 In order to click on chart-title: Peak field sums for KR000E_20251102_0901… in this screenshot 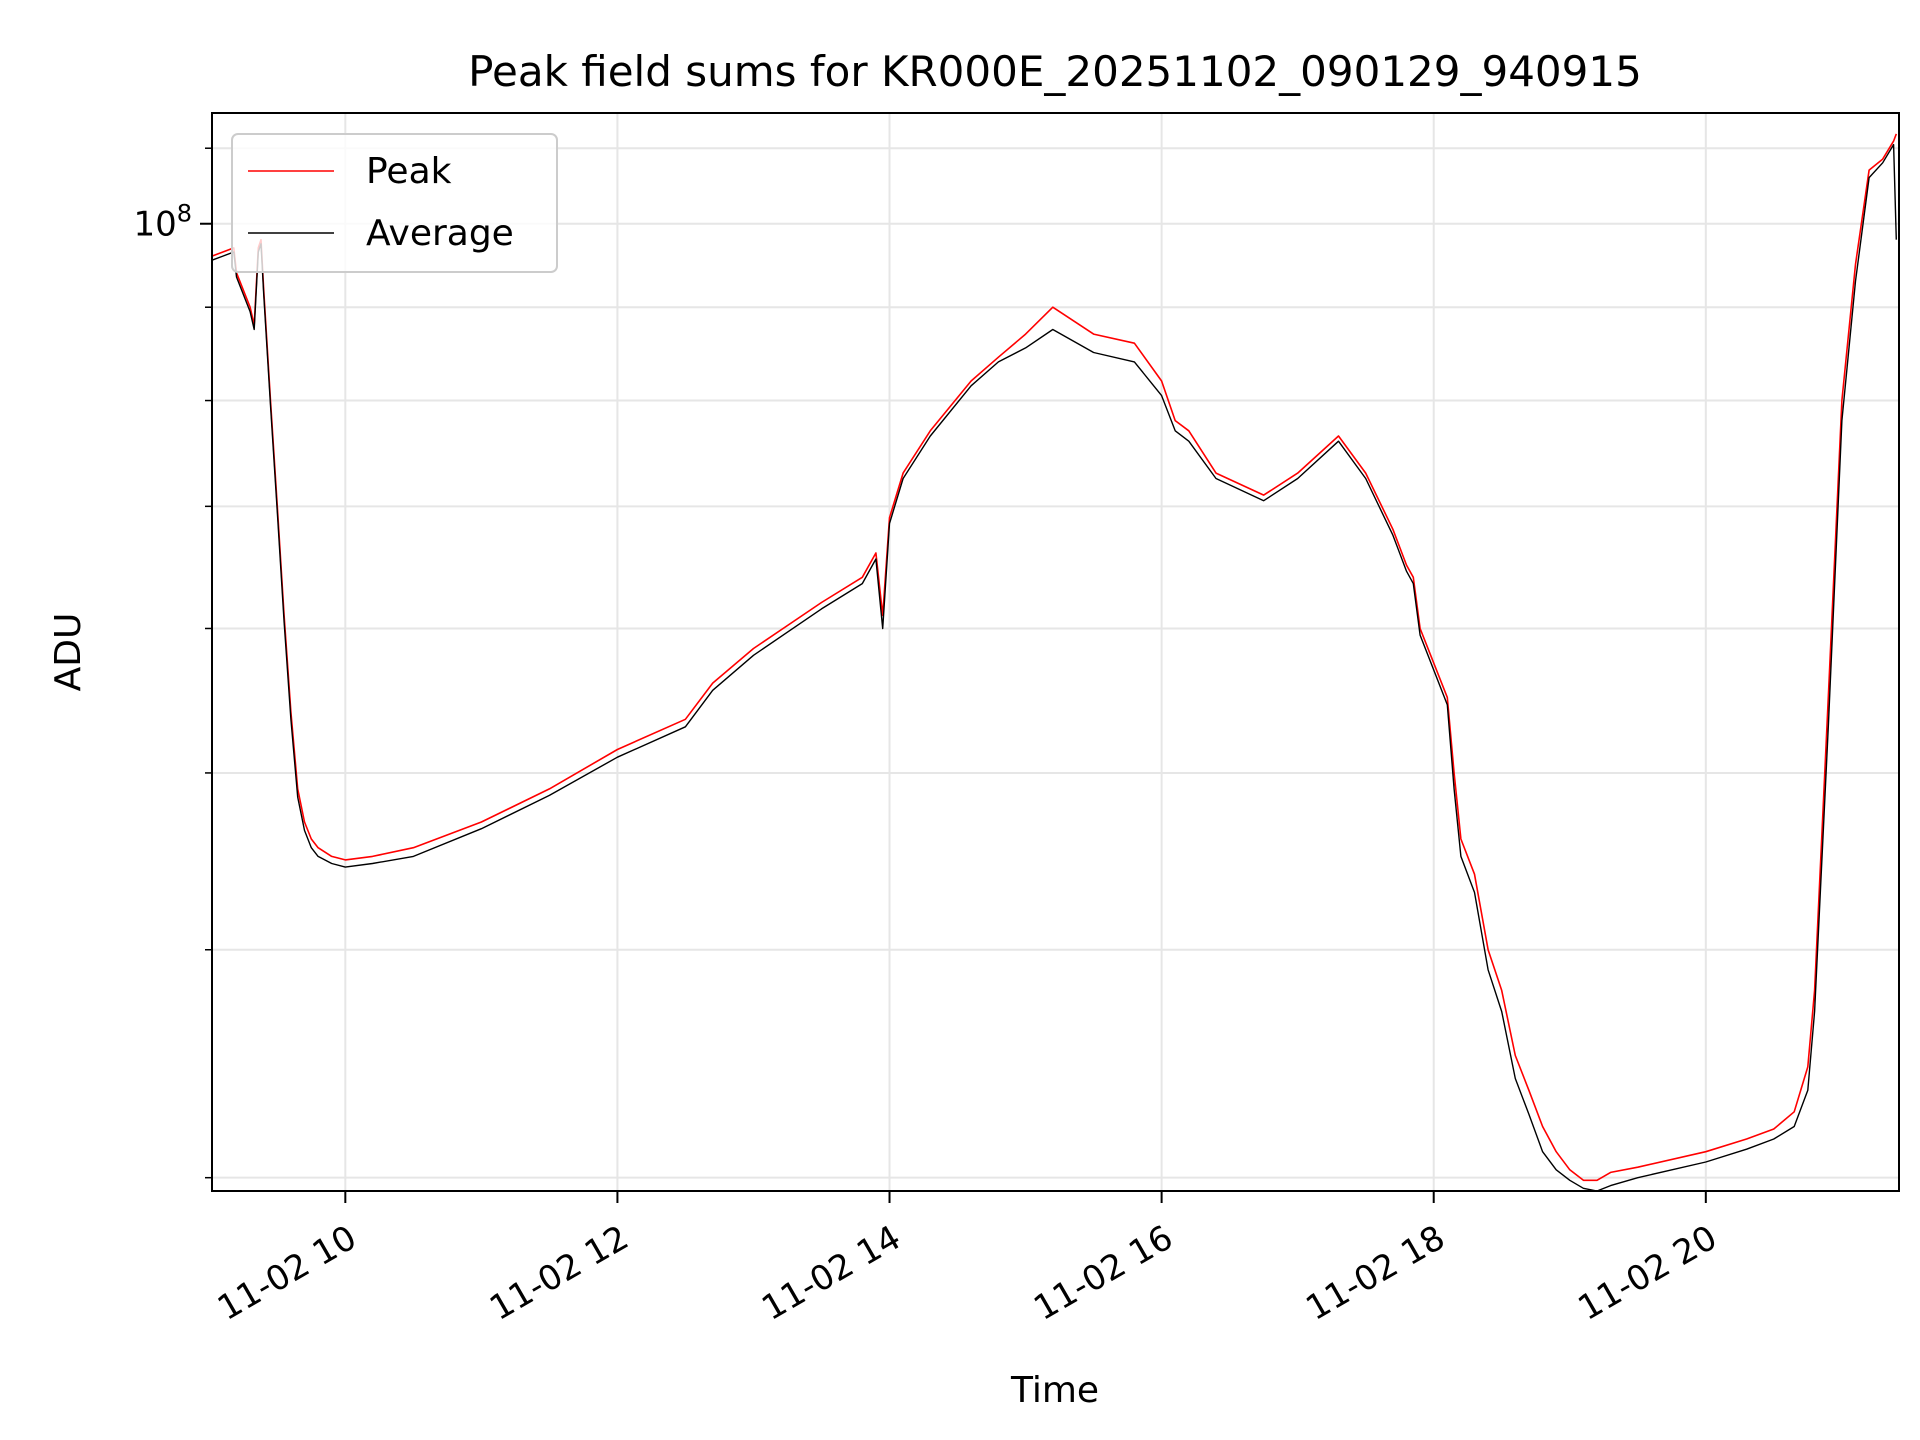, I will do `click(1055, 71)`.